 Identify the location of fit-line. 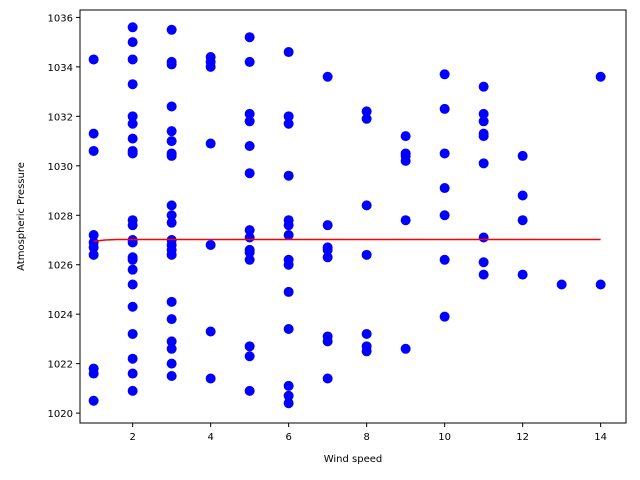
(347, 240).